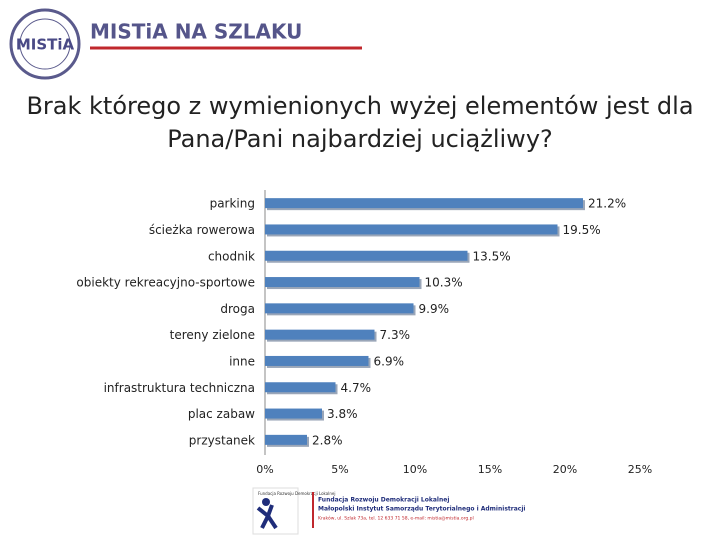 This screenshot has height=540, width=720. What do you see at coordinates (212, 335) in the screenshot?
I see `y-tick-label: tereny zielone` at bounding box center [212, 335].